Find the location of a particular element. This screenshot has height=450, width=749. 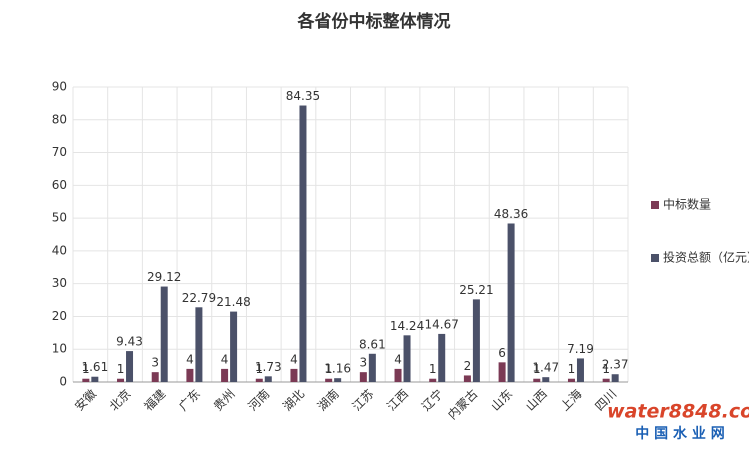

data-label: 25.21 is located at coordinates (476, 290).